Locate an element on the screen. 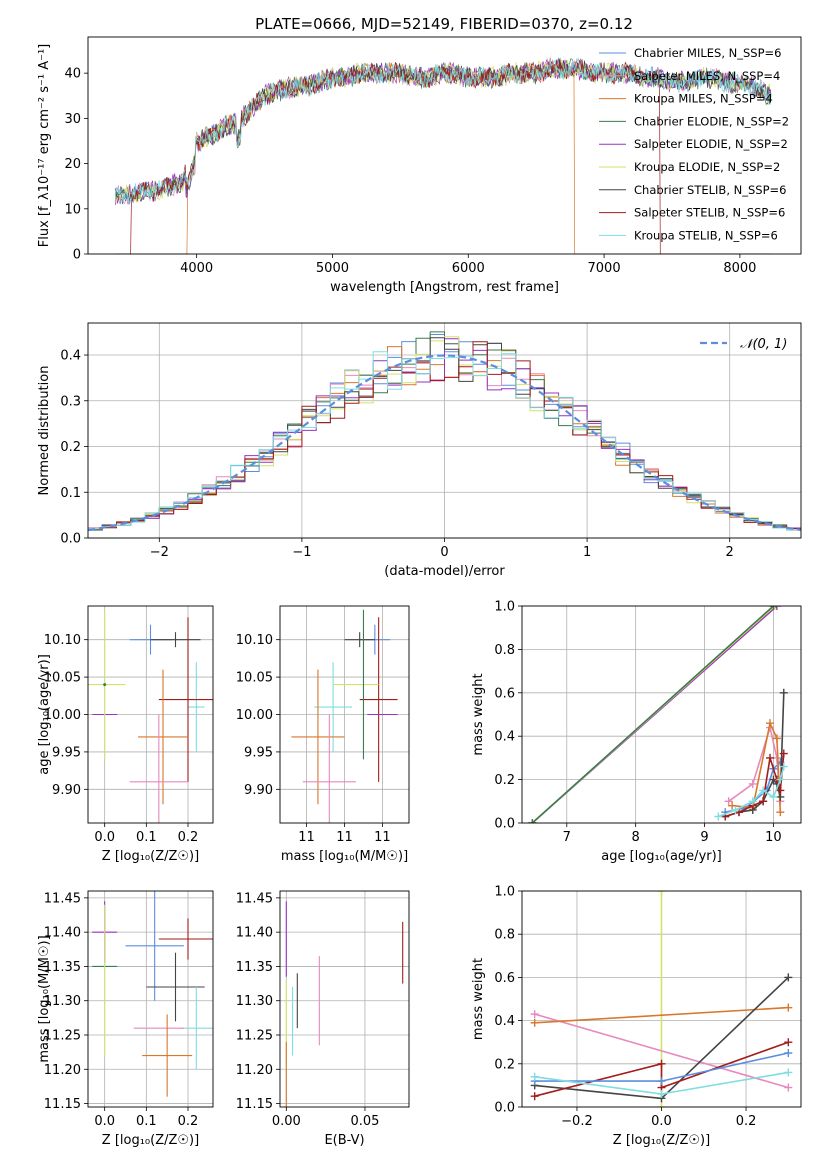  y-tick-label: 11.45 is located at coordinates (62, 898).